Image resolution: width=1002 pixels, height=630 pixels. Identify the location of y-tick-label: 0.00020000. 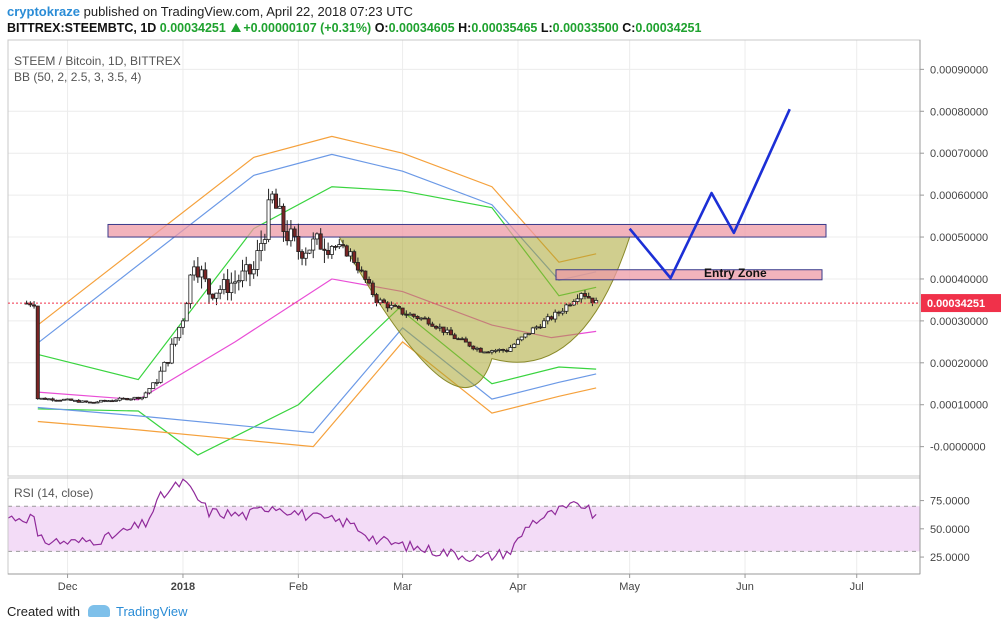
(959, 364).